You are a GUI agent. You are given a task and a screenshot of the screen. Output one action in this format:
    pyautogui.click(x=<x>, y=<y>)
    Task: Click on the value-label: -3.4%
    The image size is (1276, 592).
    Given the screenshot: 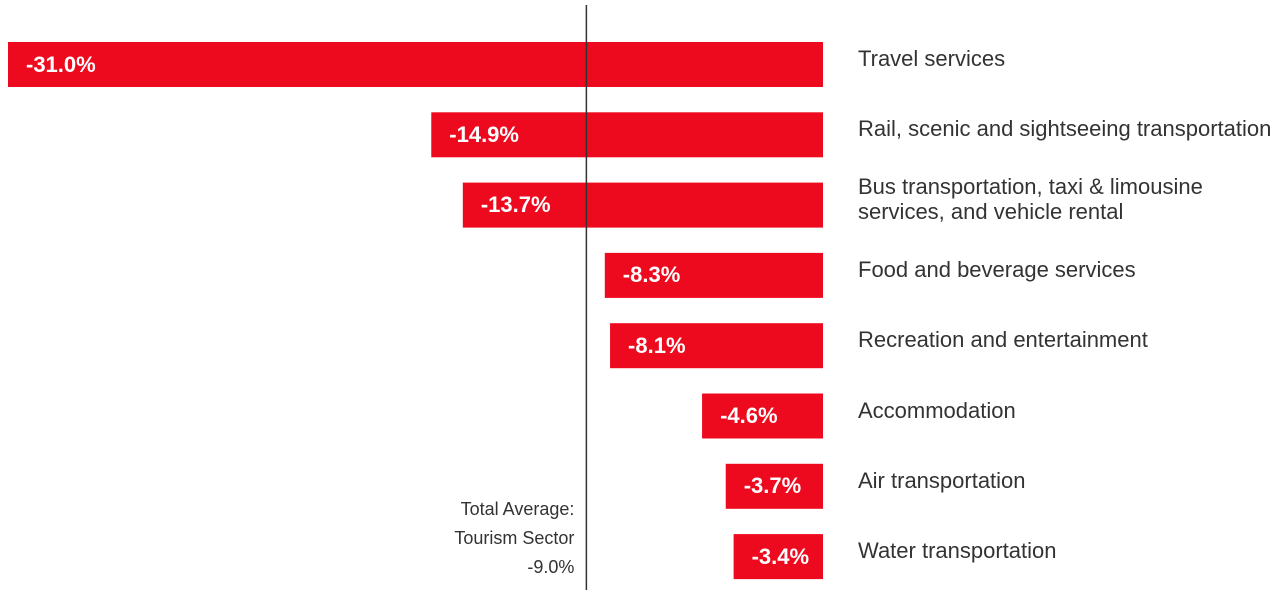 What is the action you would take?
    pyautogui.click(x=780, y=556)
    